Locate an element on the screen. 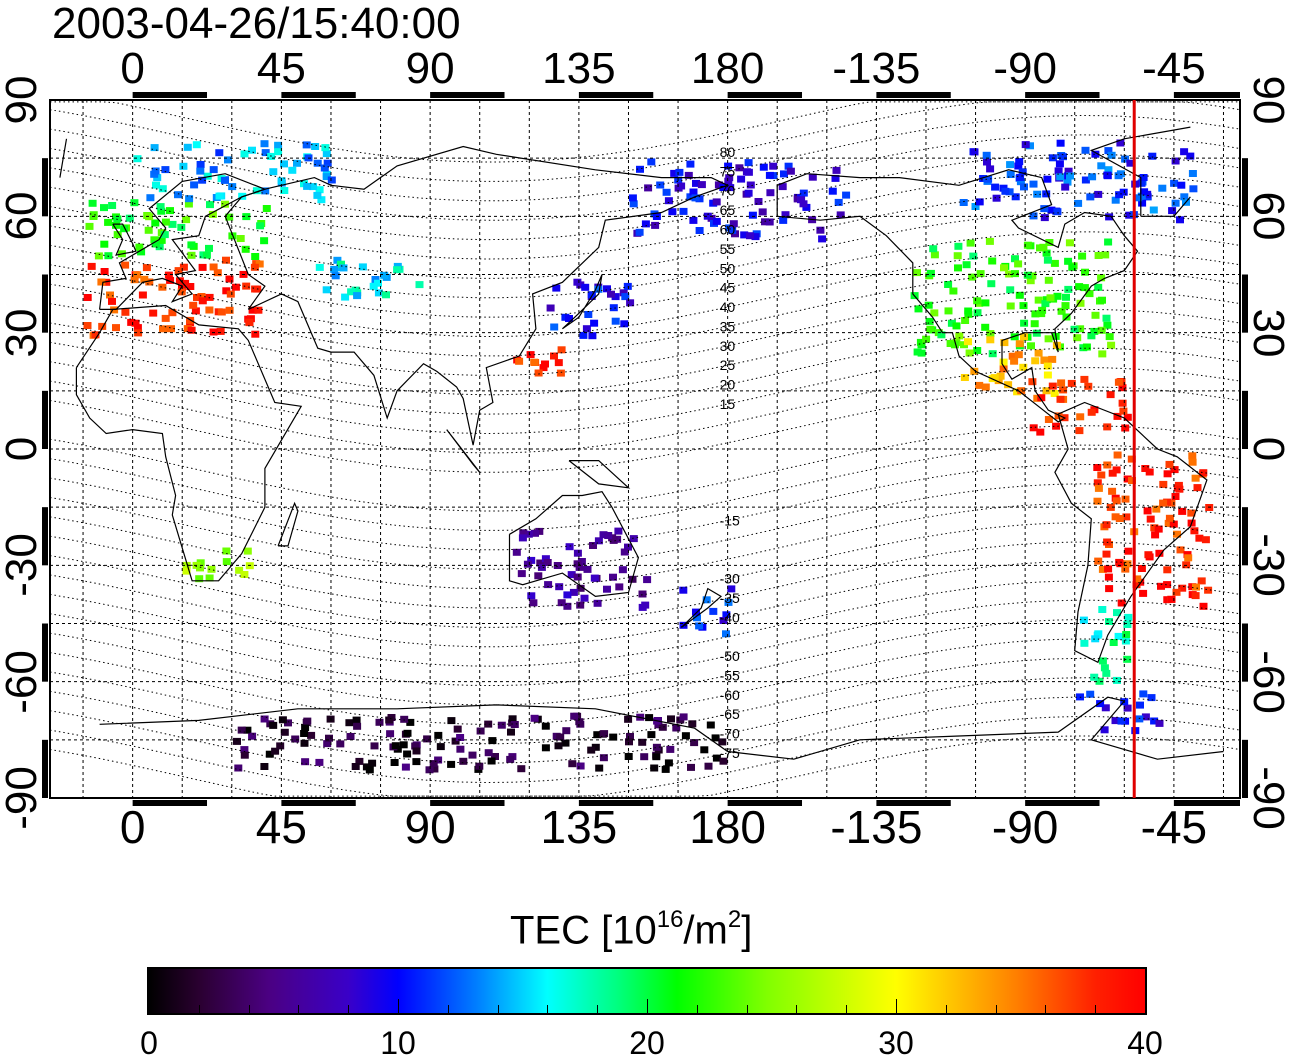  timestamp-title: 2003-04-26/15:40:00 is located at coordinates (256, 24).